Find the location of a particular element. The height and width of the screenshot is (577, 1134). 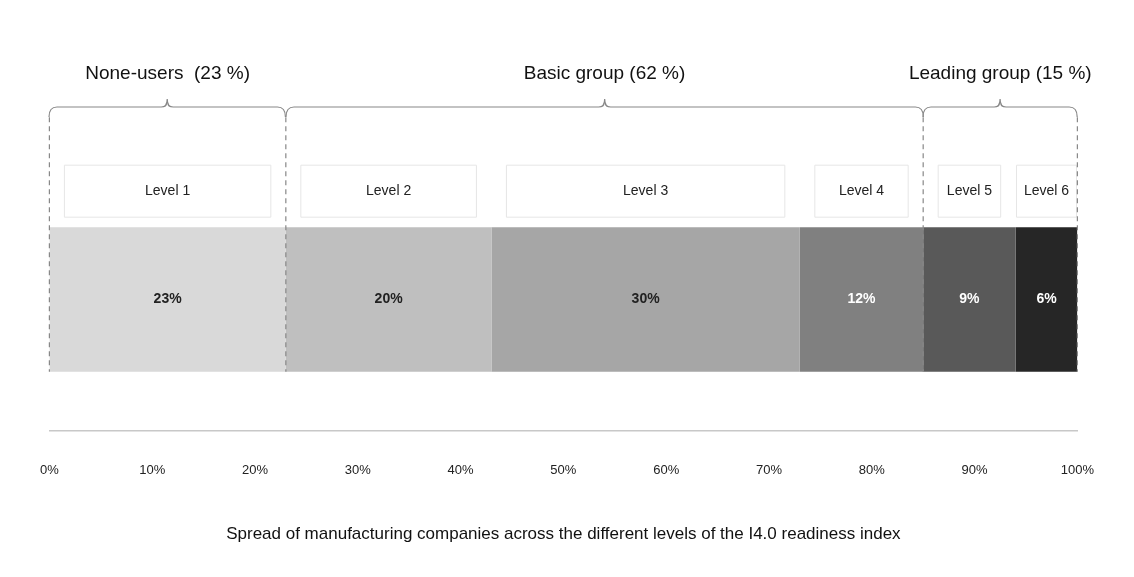

data-label: 30% is located at coordinates (646, 298).